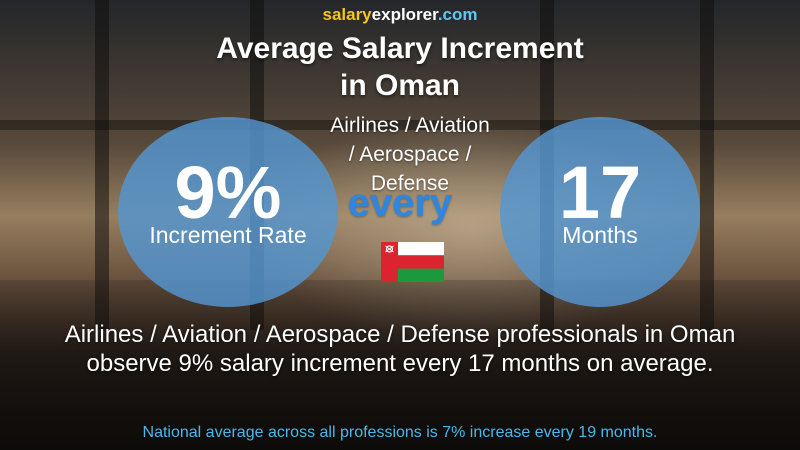 The height and width of the screenshot is (450, 800). What do you see at coordinates (412, 262) in the screenshot?
I see `oman-flag-icon` at bounding box center [412, 262].